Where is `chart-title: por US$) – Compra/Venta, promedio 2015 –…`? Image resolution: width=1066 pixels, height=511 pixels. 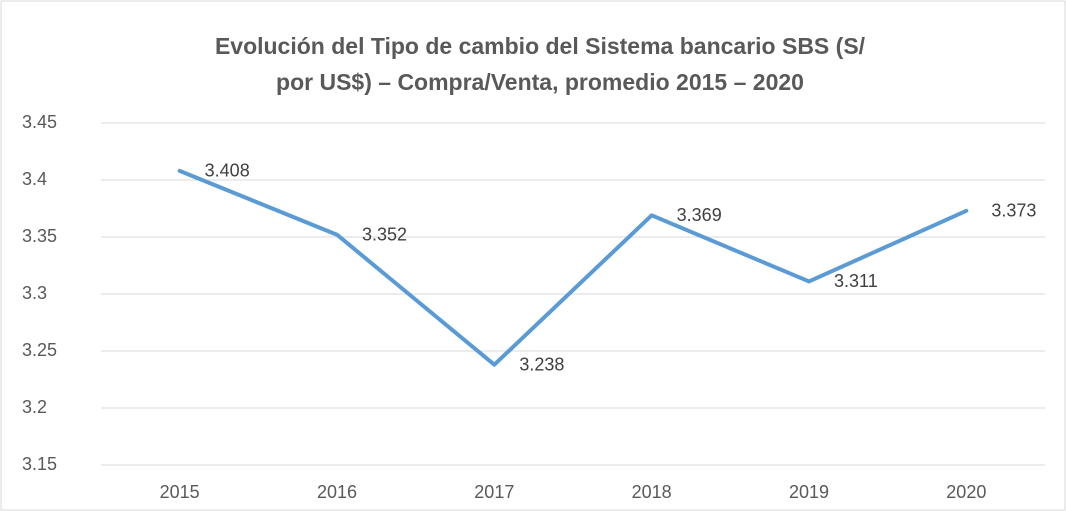 chart-title: por US$) – Compra/Venta, promedio 2015 –… is located at coordinates (540, 82).